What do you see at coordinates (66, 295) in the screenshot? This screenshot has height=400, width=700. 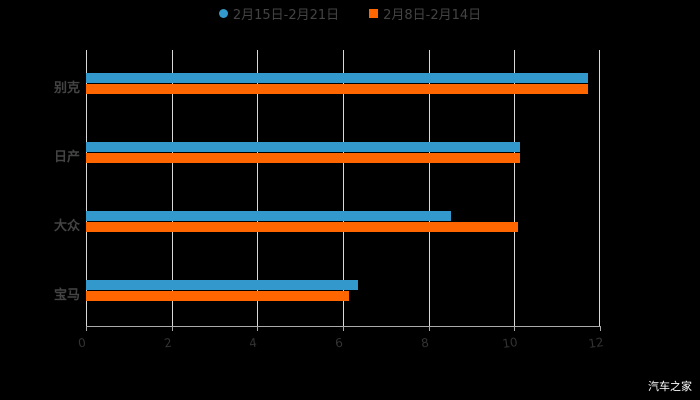 I see `category-label-bmw: 宝马` at bounding box center [66, 295].